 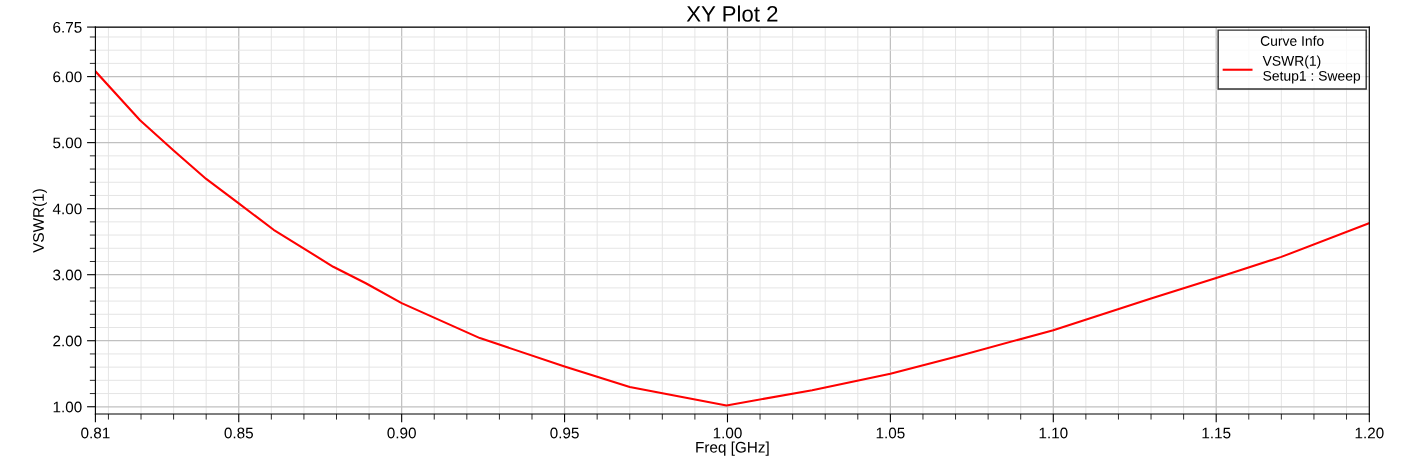 I want to click on legend-title: Curve Info, so click(x=1292, y=40).